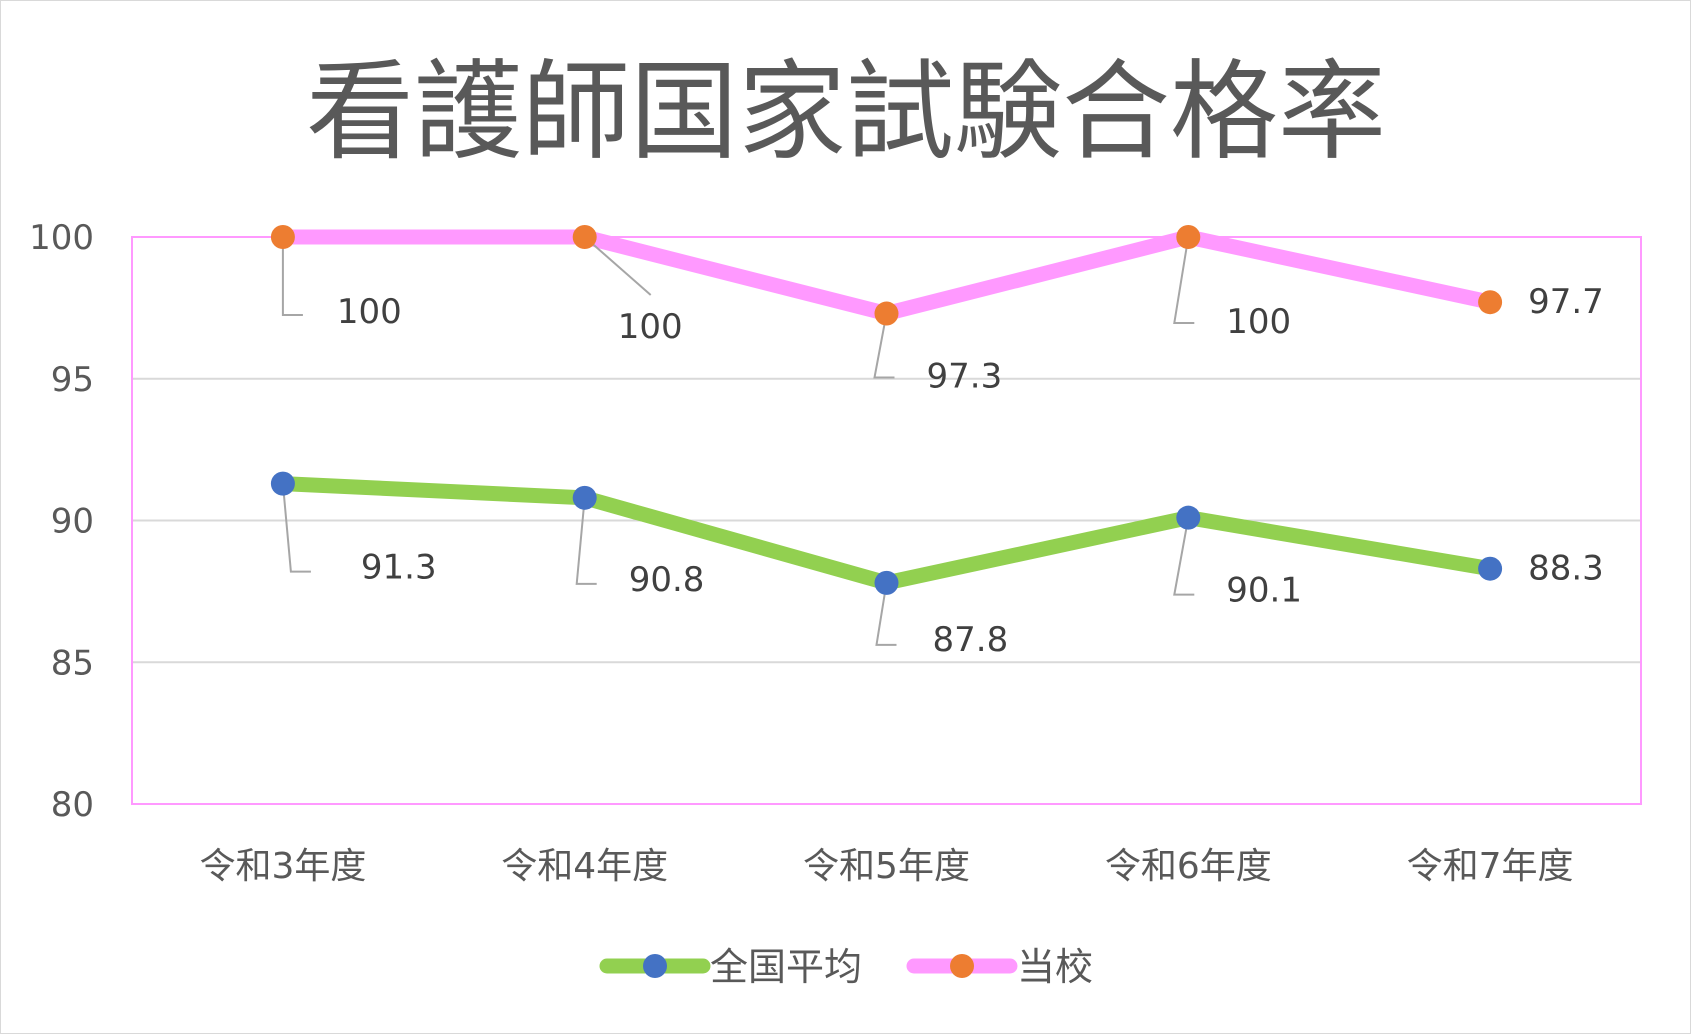 This screenshot has height=1035, width=1691. What do you see at coordinates (1566, 302) in the screenshot?
I see `data-label: 97.7` at bounding box center [1566, 302].